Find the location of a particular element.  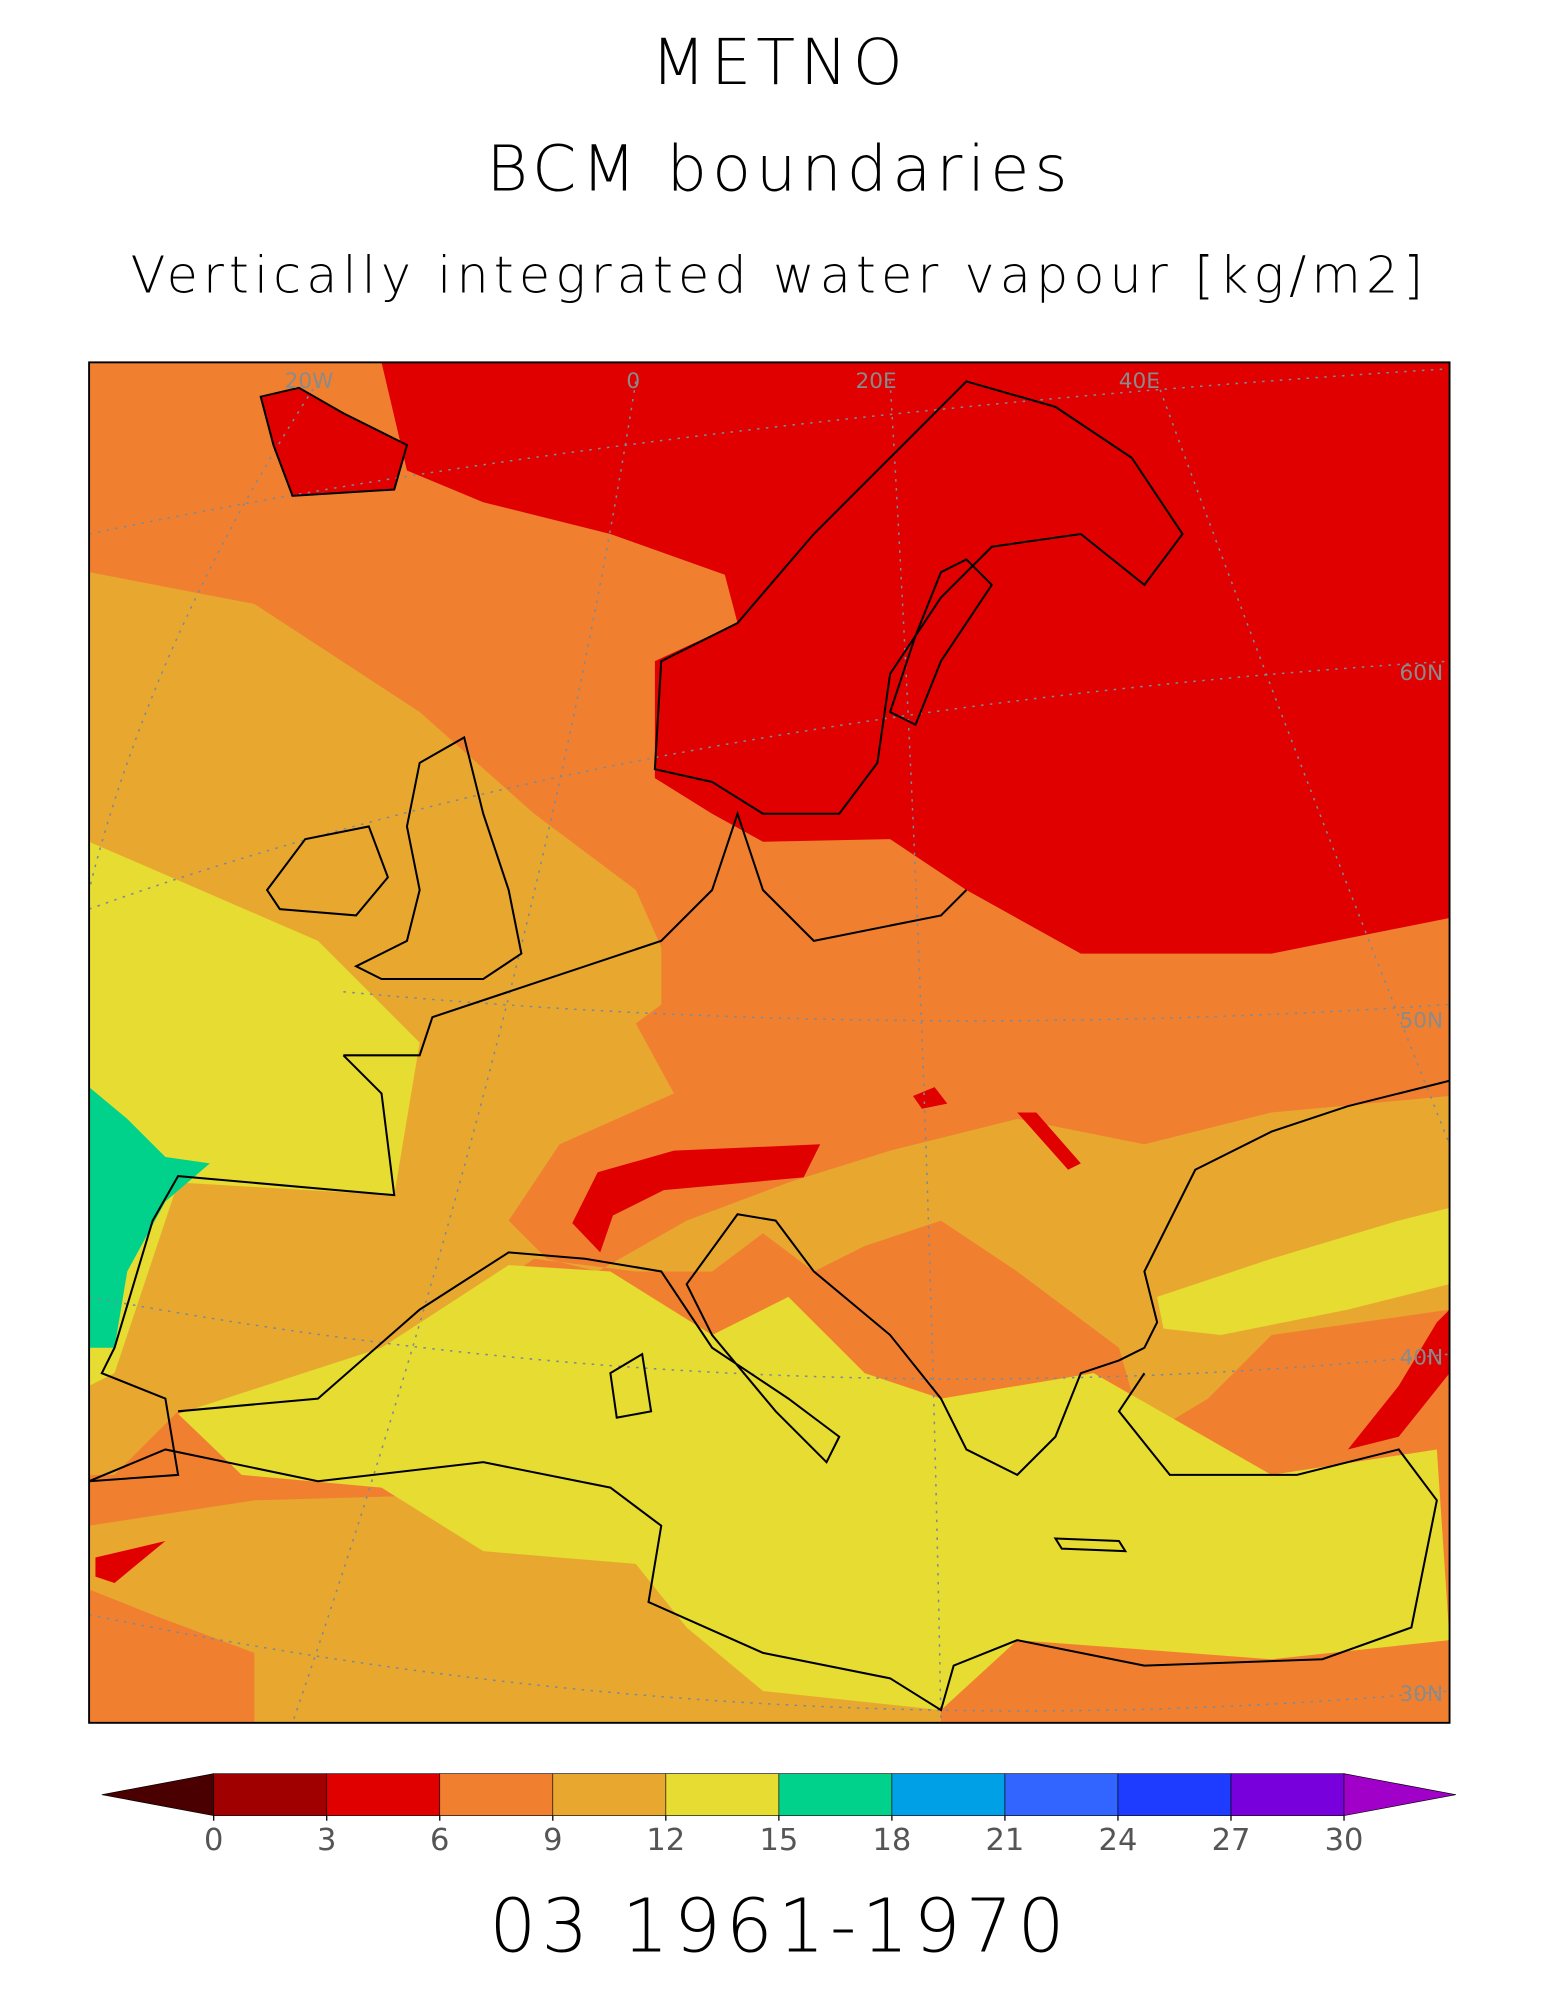

colorbar-tick-label: 18 is located at coordinates (891, 1840).